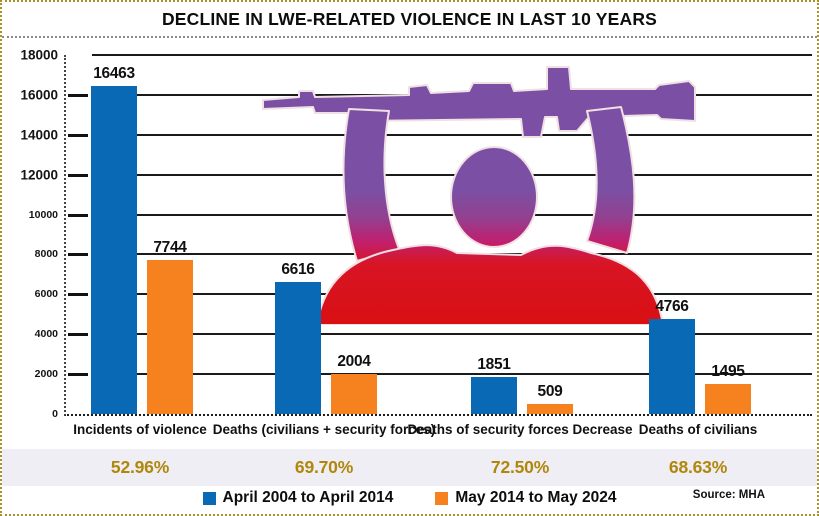  What do you see at coordinates (114, 73) in the screenshot?
I see `bar-value-label: 16463` at bounding box center [114, 73].